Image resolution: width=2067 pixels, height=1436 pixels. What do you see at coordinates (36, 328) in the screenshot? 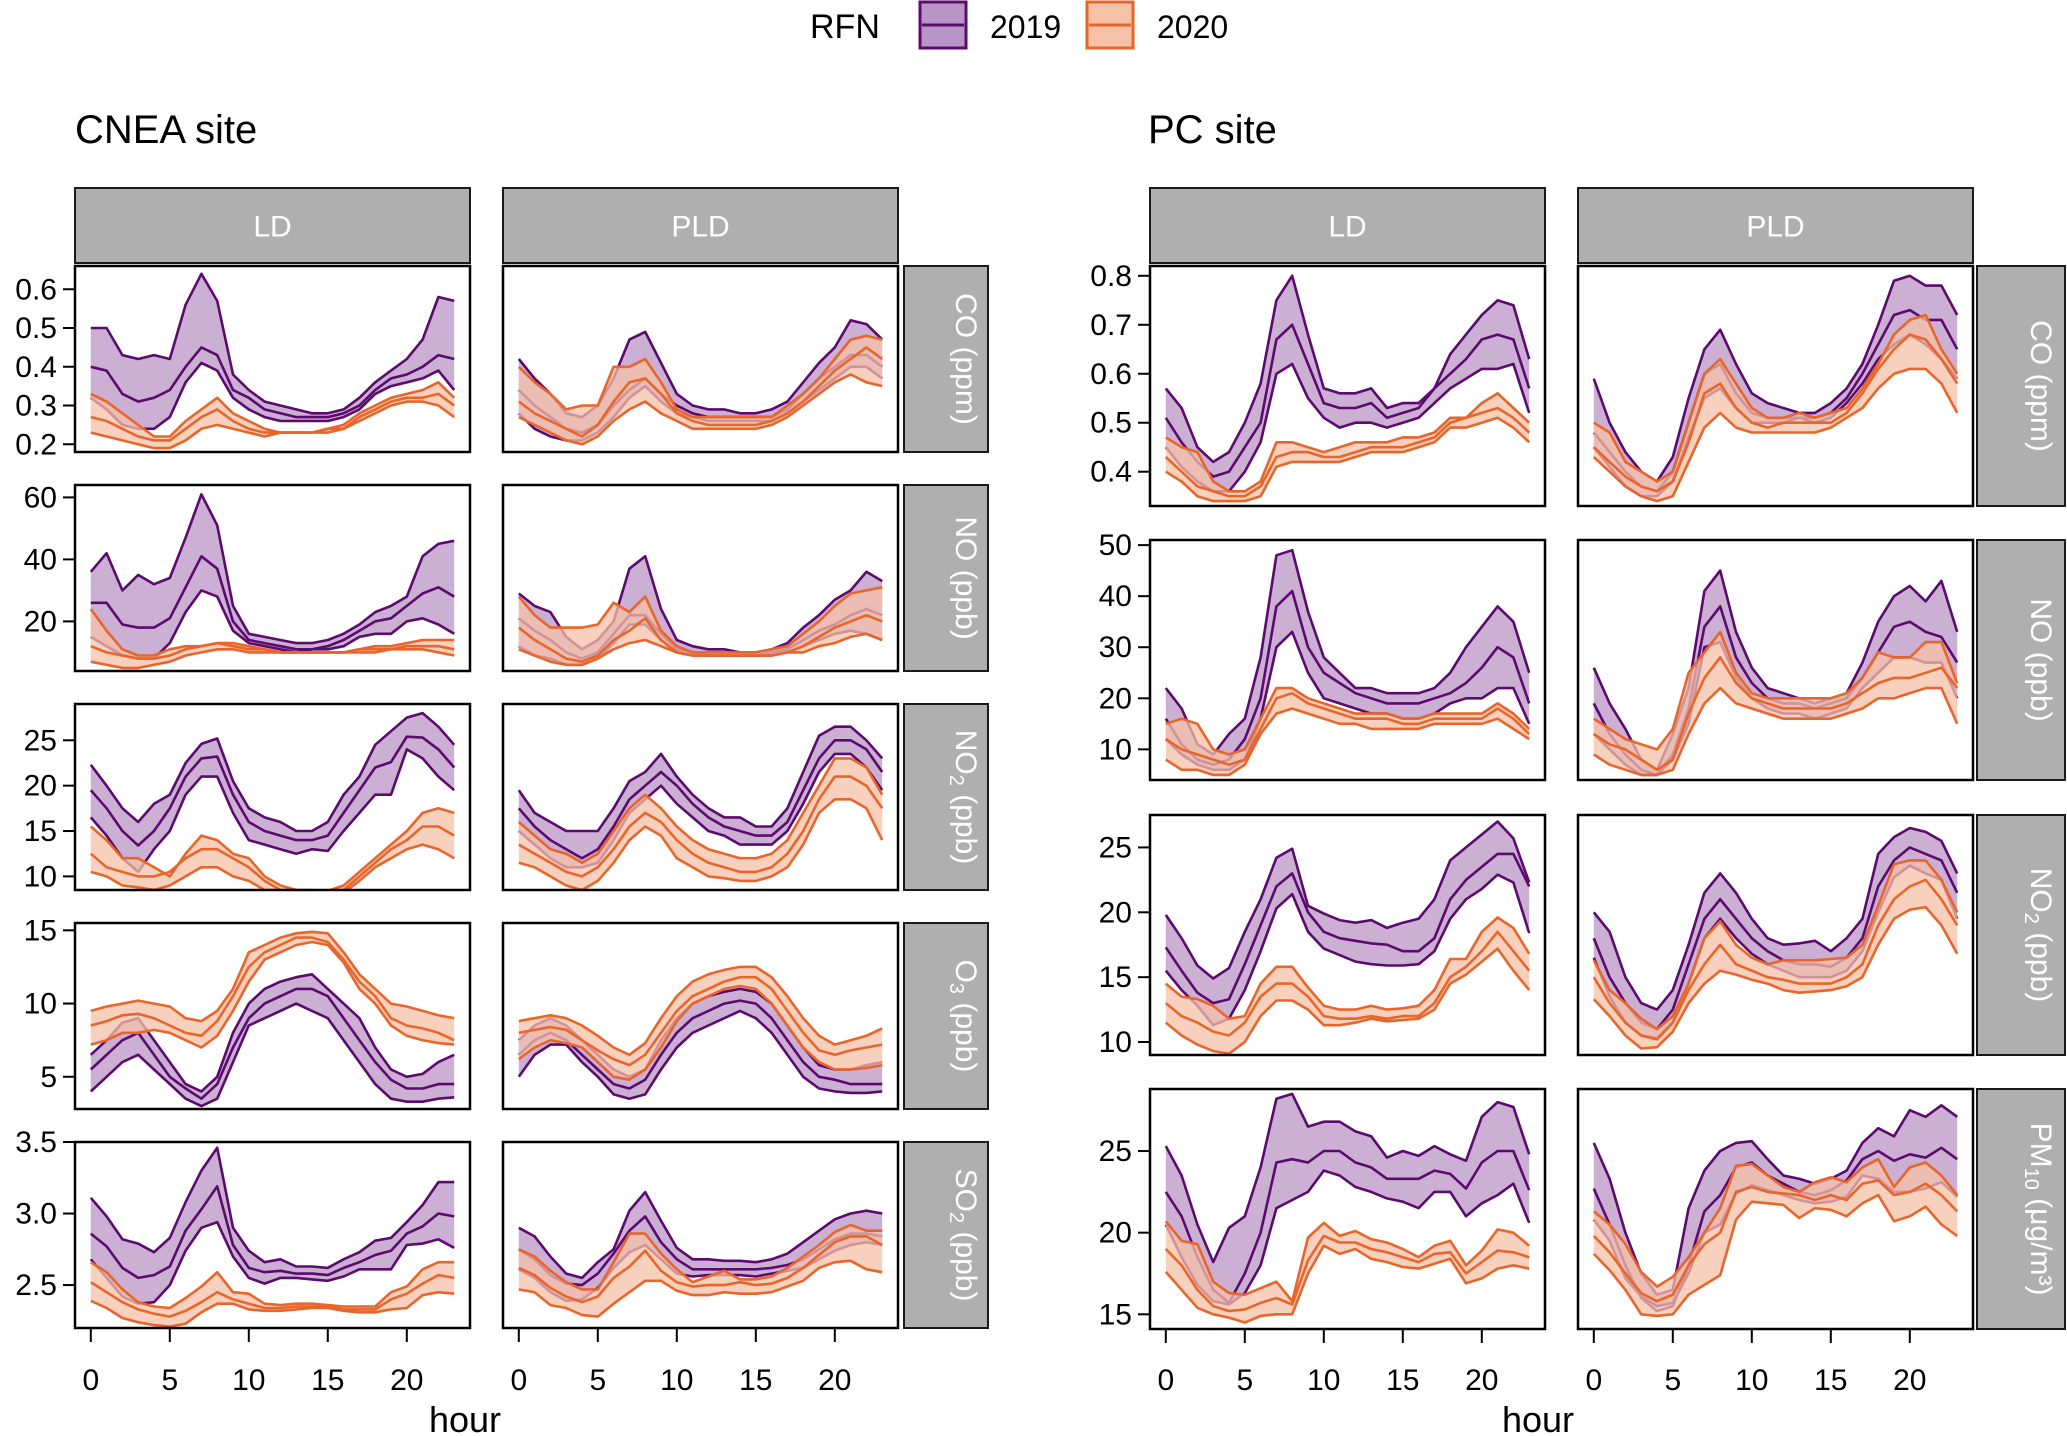
I see `y-tick-label: 0.5` at bounding box center [36, 328].